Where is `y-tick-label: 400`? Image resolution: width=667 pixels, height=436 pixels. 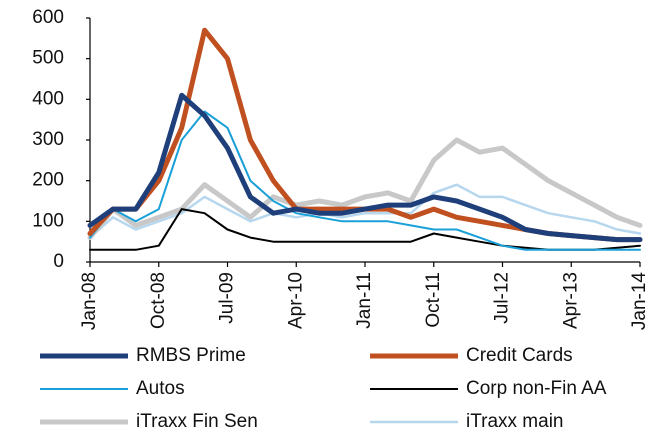
y-tick-label: 400 is located at coordinates (48, 98).